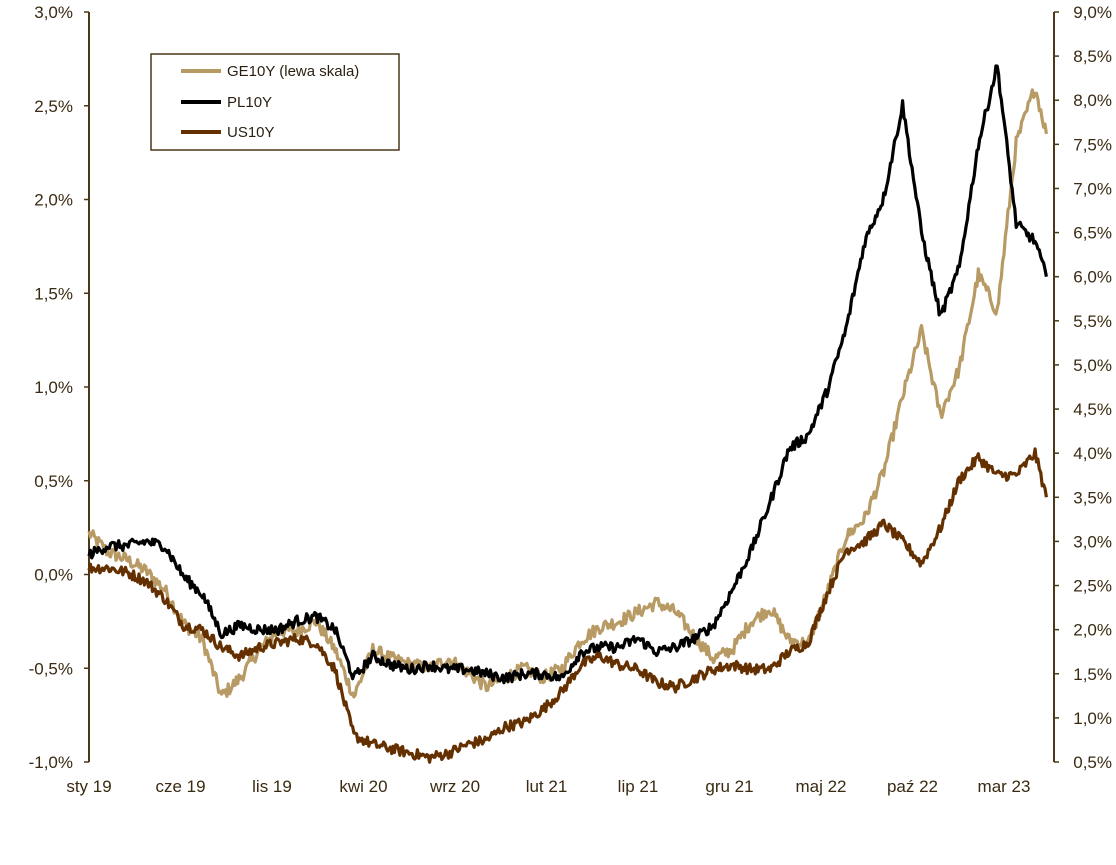 Image resolution: width=1116 pixels, height=865 pixels. Describe the element at coordinates (53, 12) in the screenshot. I see `left-tick-label: 3,0%` at that location.